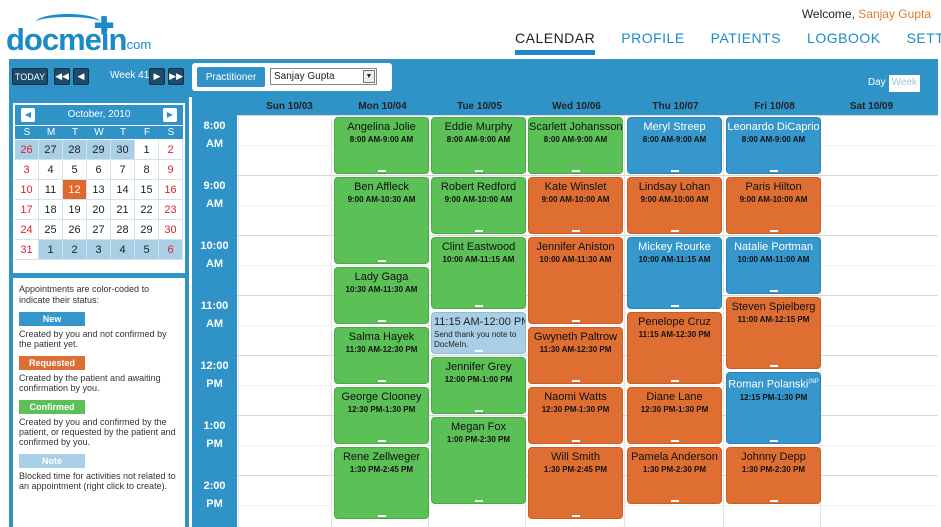  I want to click on appointment-confirmed: Rene Zellweger 1:30 PM-2:45 PM, so click(381, 483).